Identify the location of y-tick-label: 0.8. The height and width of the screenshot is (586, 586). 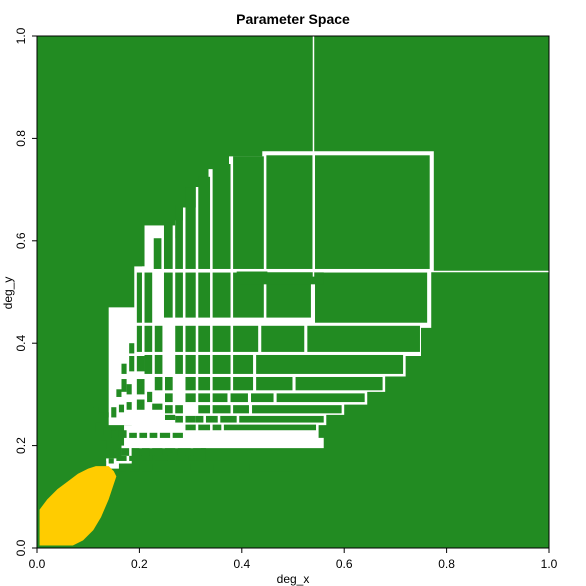
(21, 138).